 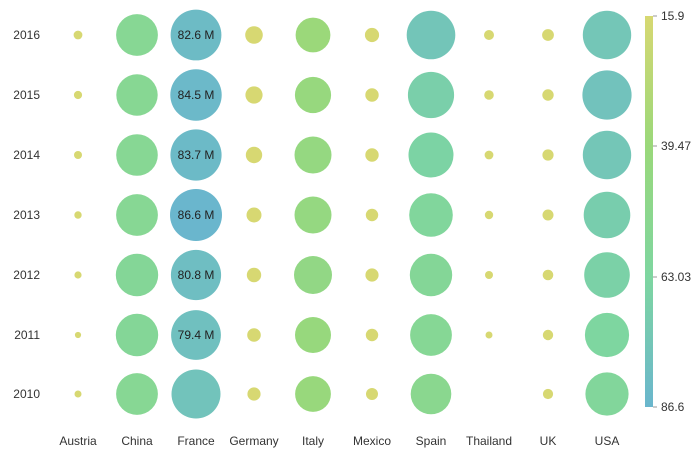 What do you see at coordinates (78, 441) in the screenshot?
I see `x-axis-label-austria: Austria` at bounding box center [78, 441].